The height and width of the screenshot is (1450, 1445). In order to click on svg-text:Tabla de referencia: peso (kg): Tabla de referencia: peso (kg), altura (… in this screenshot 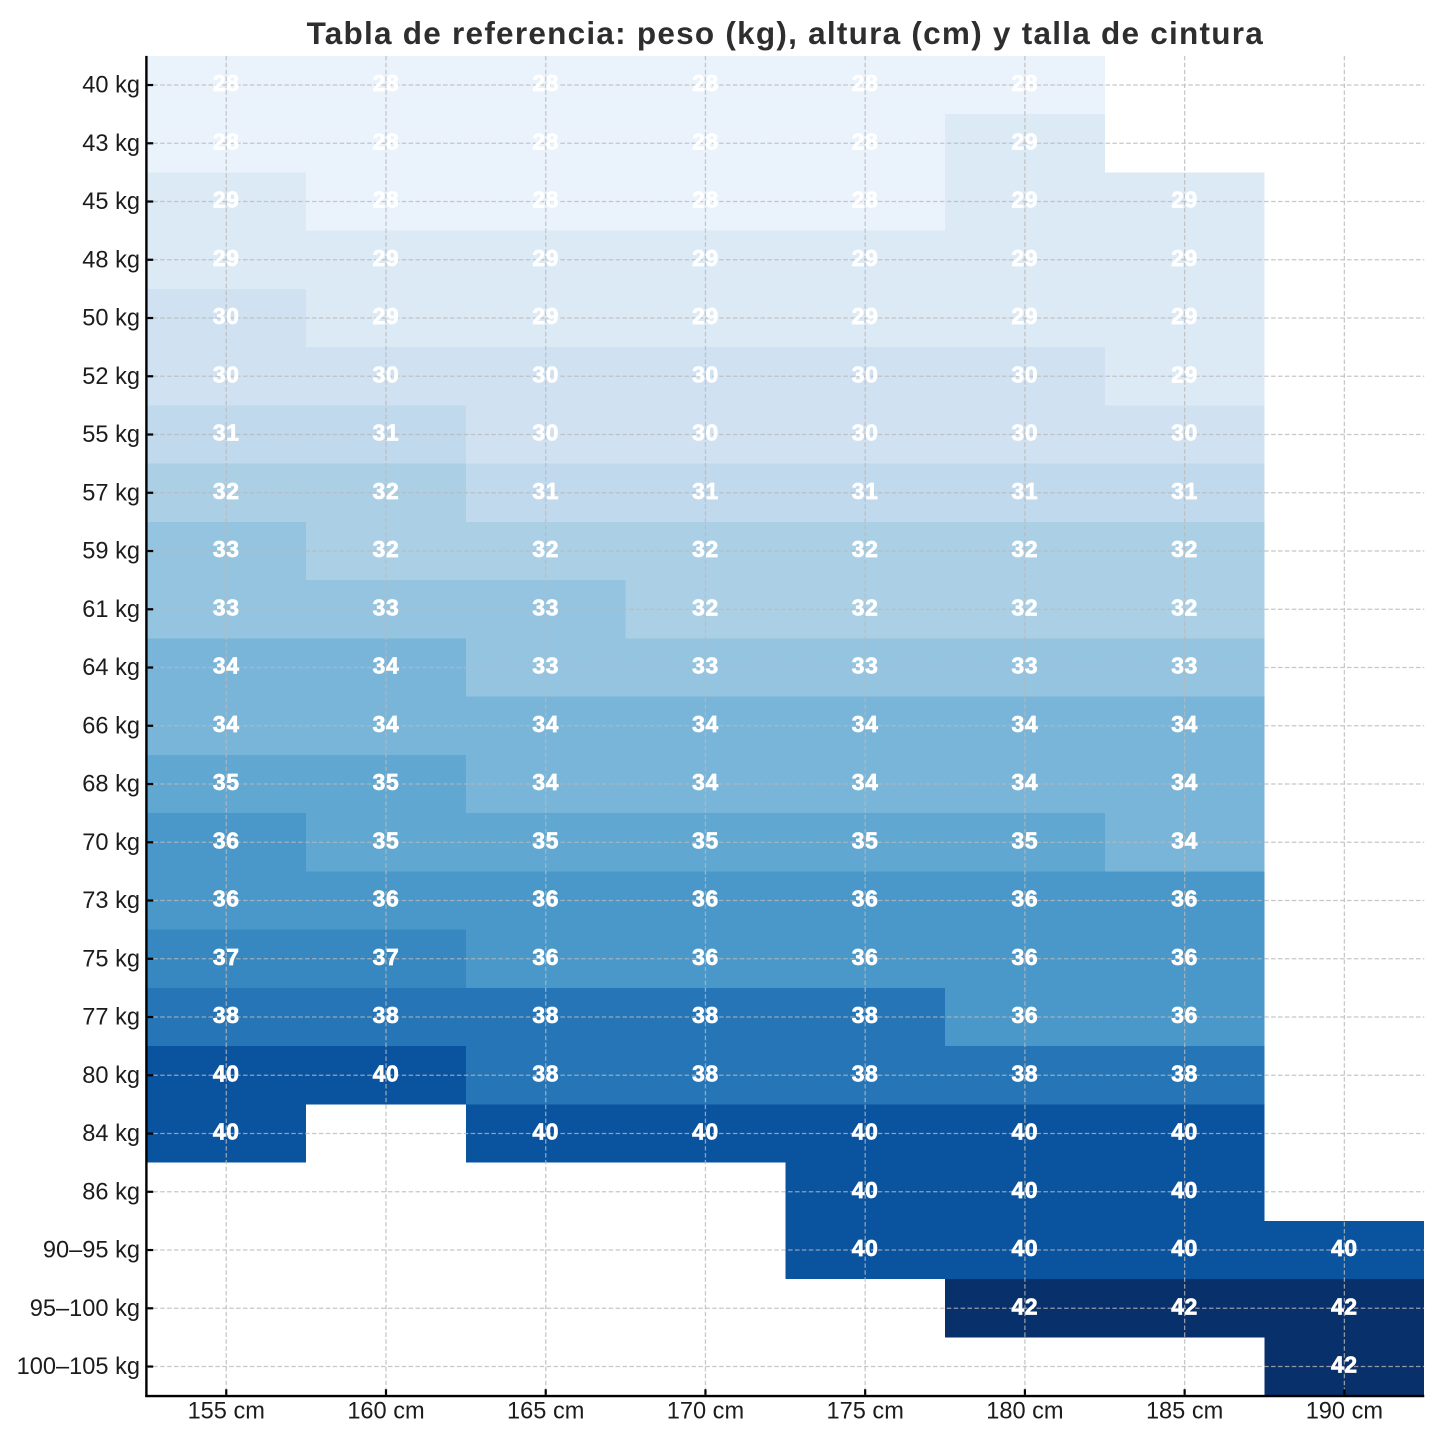, I will do `click(785, 33)`.